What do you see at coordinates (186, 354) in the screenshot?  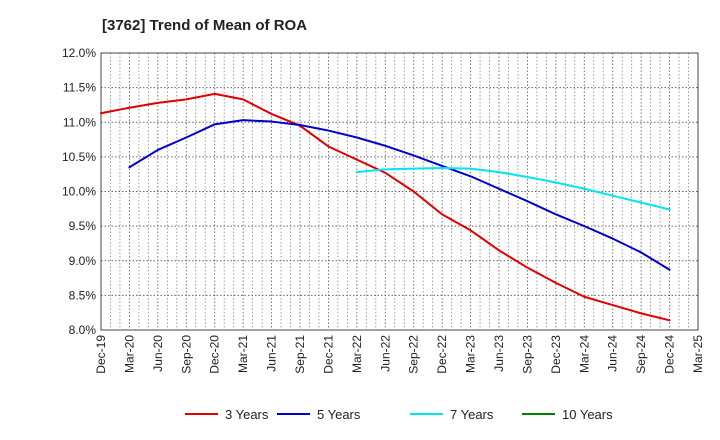 I see `x-tick-label: Sep-20` at bounding box center [186, 354].